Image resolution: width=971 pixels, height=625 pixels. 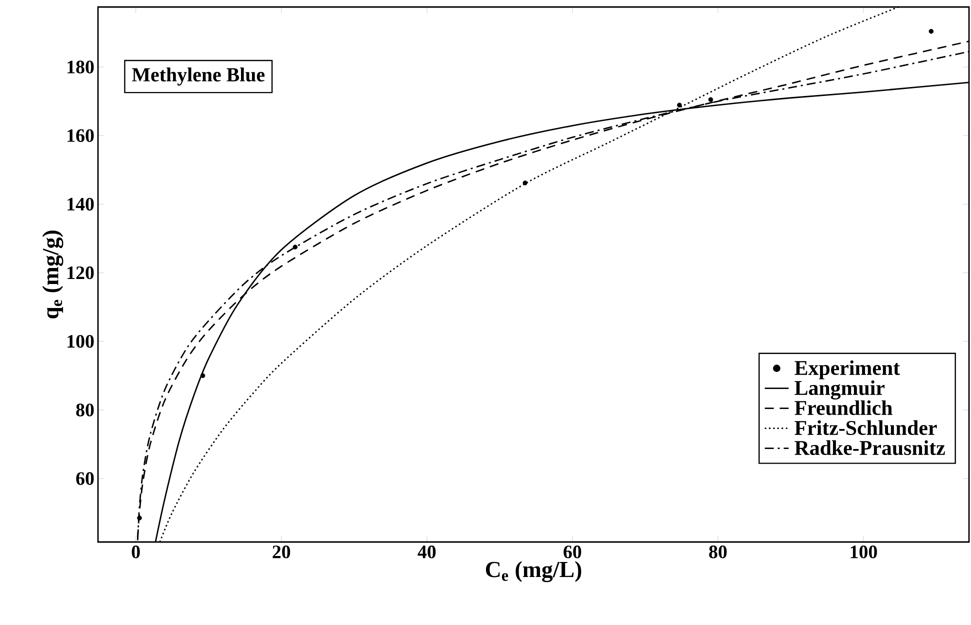 I want to click on x-tick-label: 80, so click(x=718, y=552).